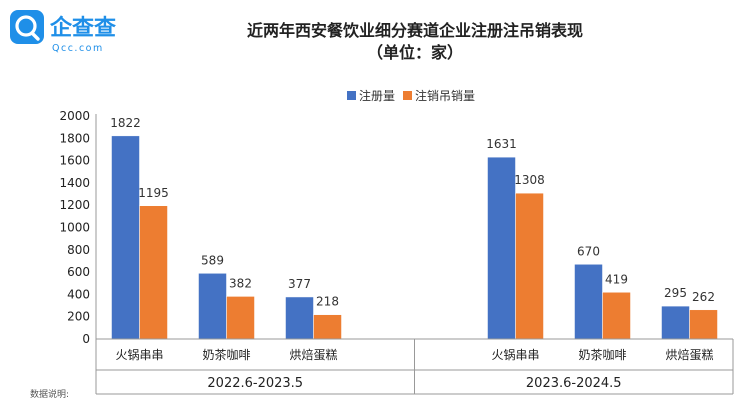 The image size is (743, 400). Describe the element at coordinates (445, 95) in the screenshot. I see `legend-label-cancelled: 注销吊销量` at that location.